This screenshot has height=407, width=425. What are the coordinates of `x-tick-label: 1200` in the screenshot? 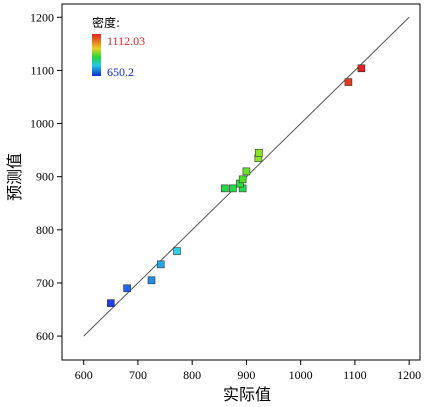 It's located at (409, 375).